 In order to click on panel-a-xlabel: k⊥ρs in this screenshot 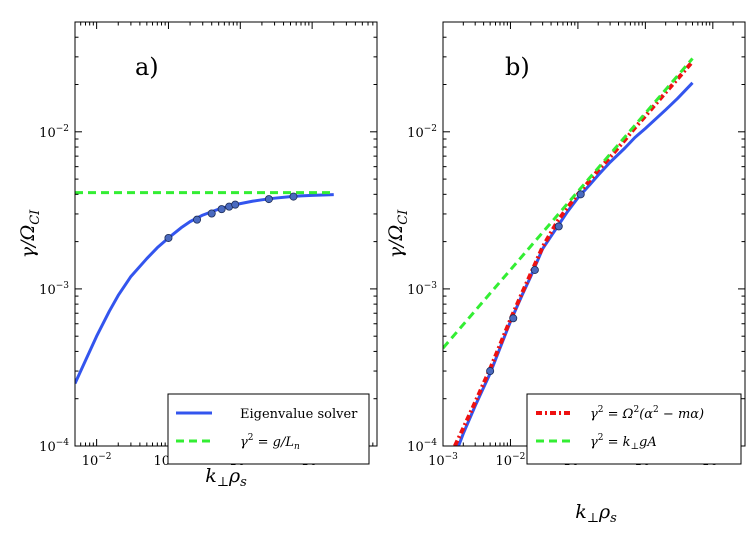, I will do `click(226, 477)`.